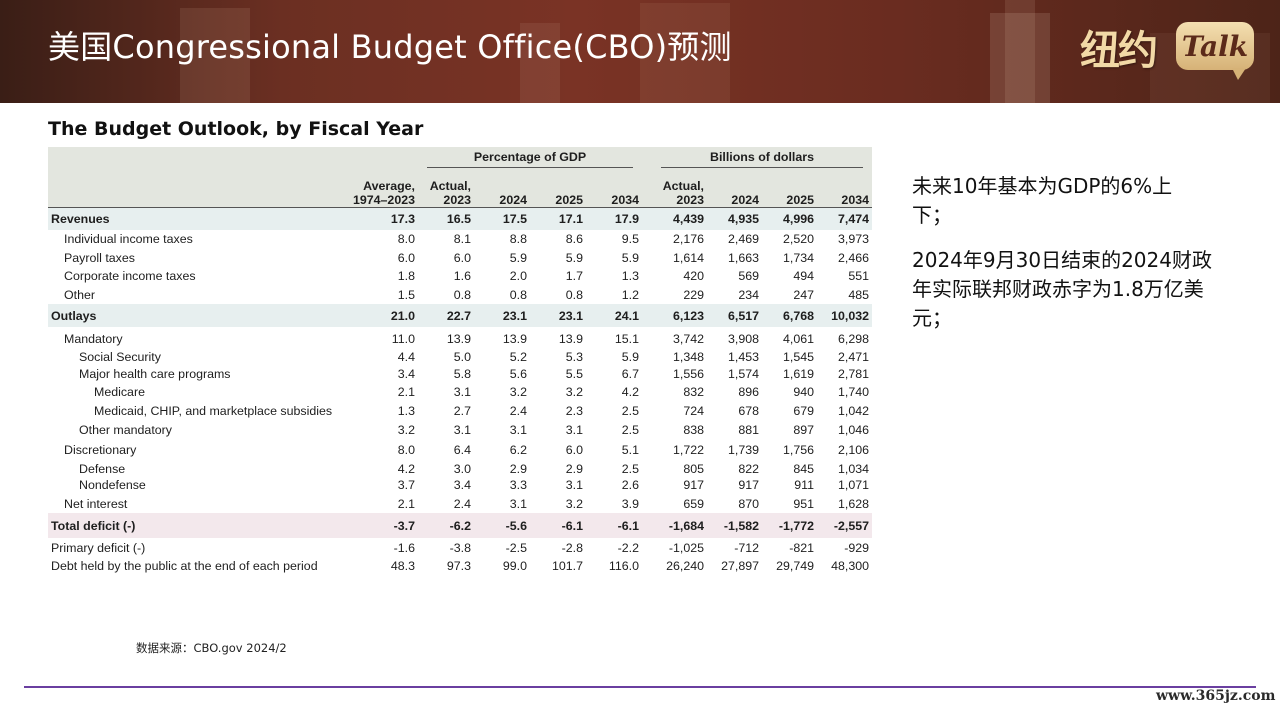 The height and width of the screenshot is (711, 1280). Describe the element at coordinates (804, 485) in the screenshot. I see `table-cell: 911` at that location.